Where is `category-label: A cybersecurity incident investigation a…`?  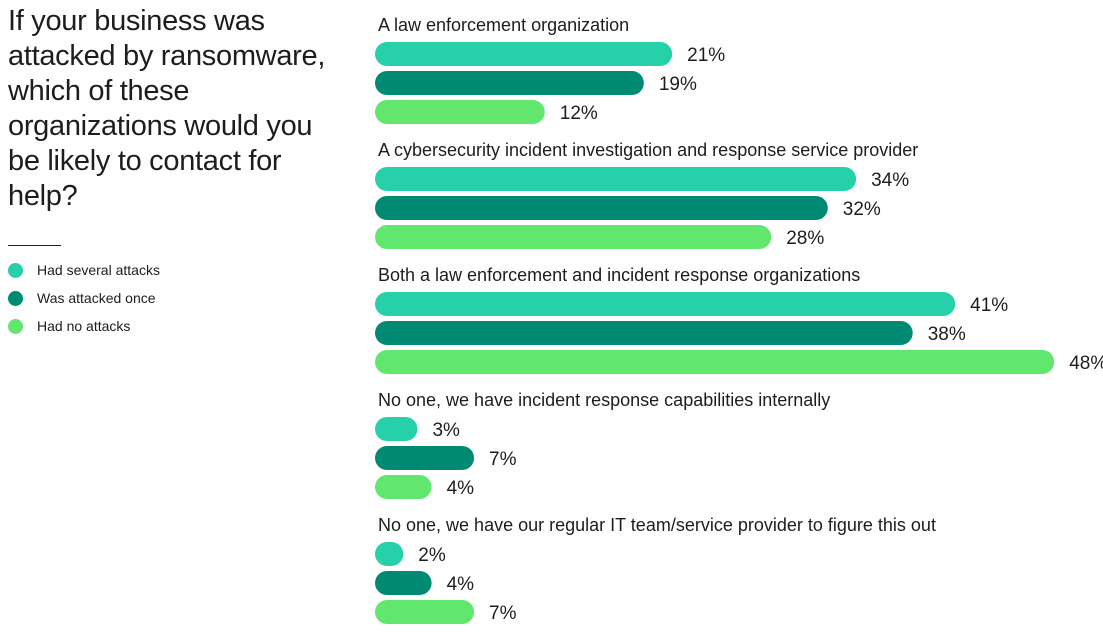 category-label: A cybersecurity incident investigation a… is located at coordinates (648, 150).